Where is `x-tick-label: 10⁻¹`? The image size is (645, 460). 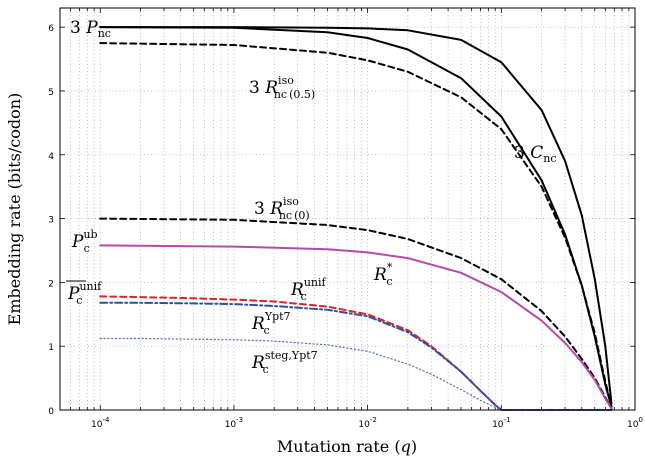 x-tick-label: 10⁻¹ is located at coordinates (501, 423).